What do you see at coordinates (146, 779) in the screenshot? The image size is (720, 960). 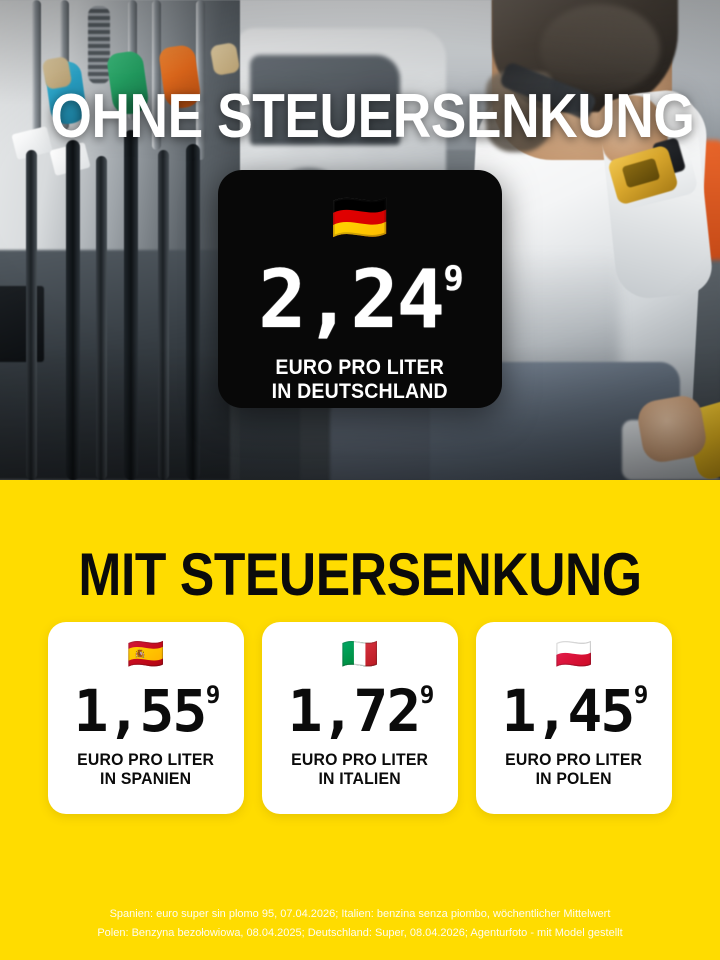 I see `caption-line2-spain: IN SPANIEN` at bounding box center [146, 779].